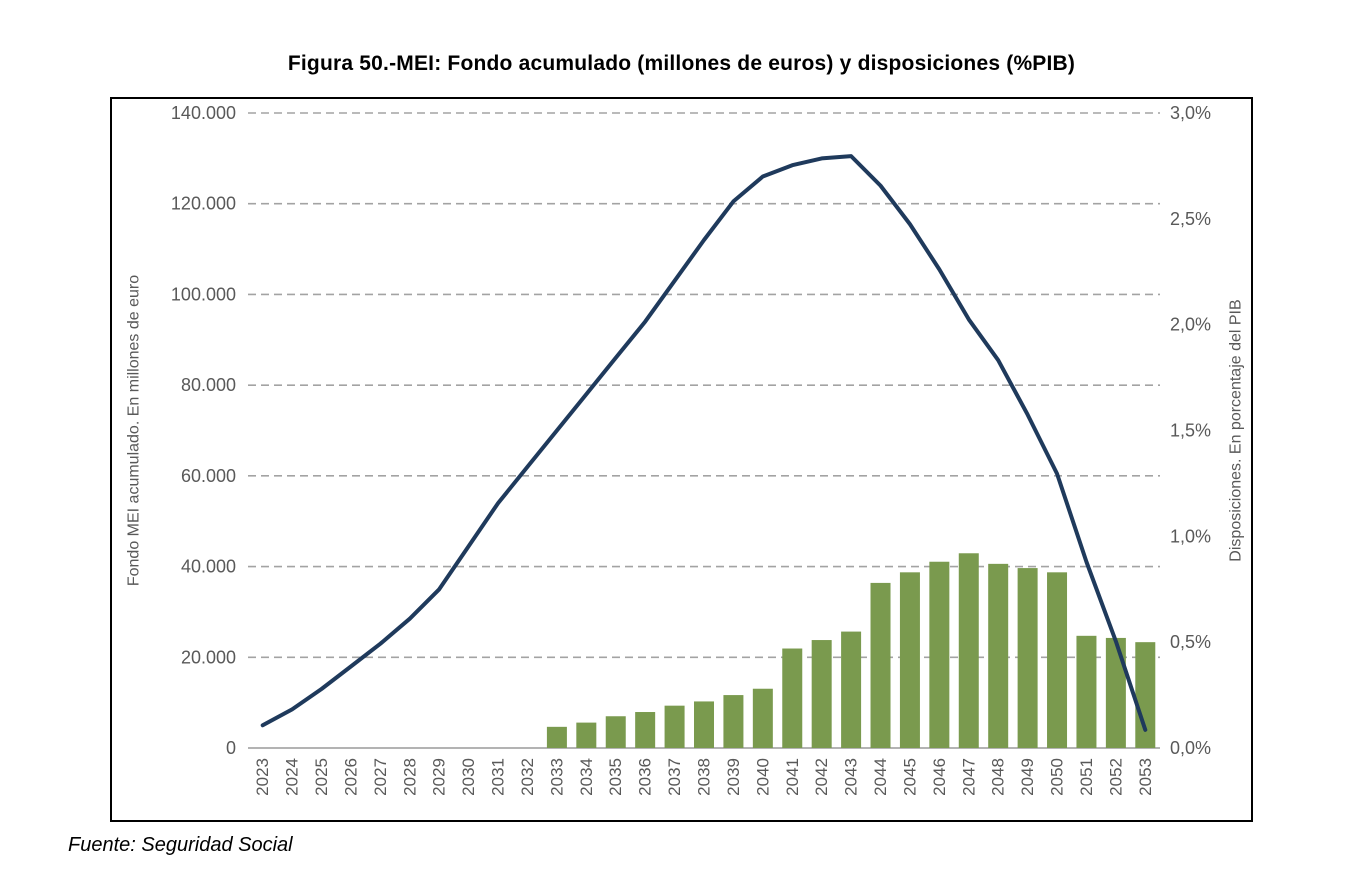 This screenshot has height=880, width=1364. I want to click on x-tick-label: 2042, so click(821, 777).